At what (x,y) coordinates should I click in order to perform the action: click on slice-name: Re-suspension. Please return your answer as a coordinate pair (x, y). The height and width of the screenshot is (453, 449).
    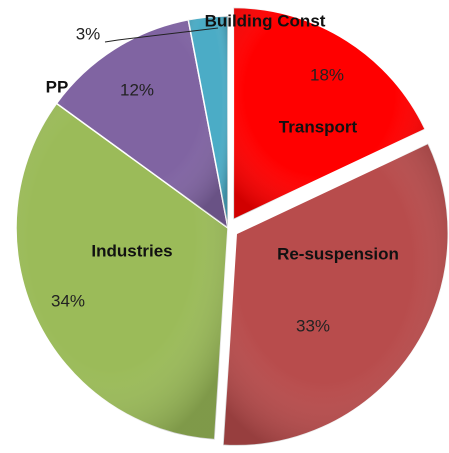
    Looking at the image, I should click on (338, 253).